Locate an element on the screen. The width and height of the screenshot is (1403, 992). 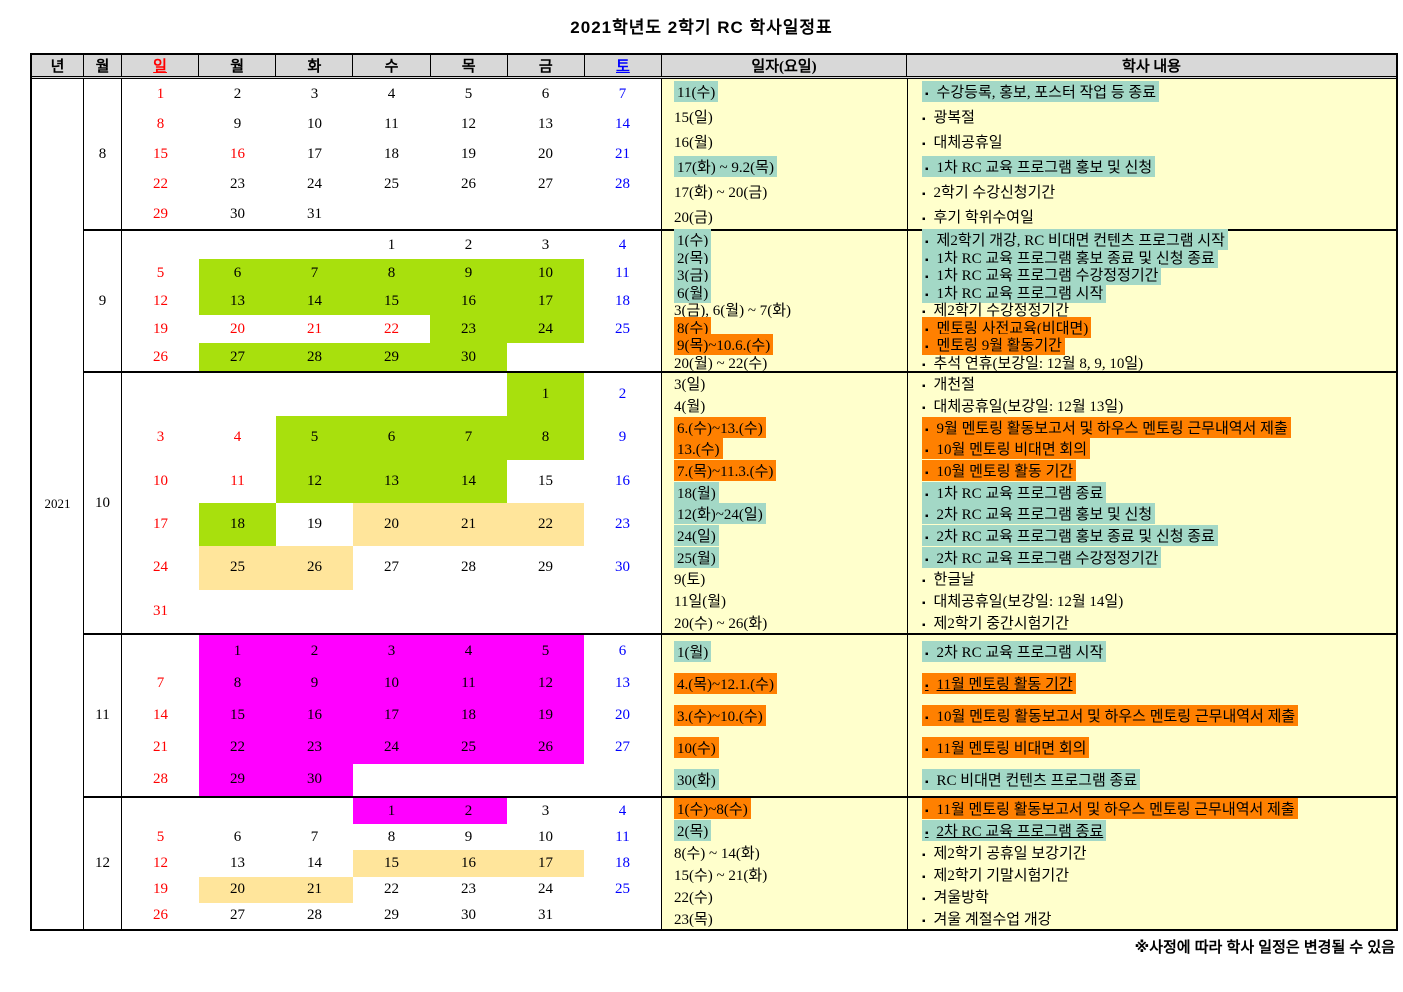
day-number: 5 is located at coordinates (468, 93).